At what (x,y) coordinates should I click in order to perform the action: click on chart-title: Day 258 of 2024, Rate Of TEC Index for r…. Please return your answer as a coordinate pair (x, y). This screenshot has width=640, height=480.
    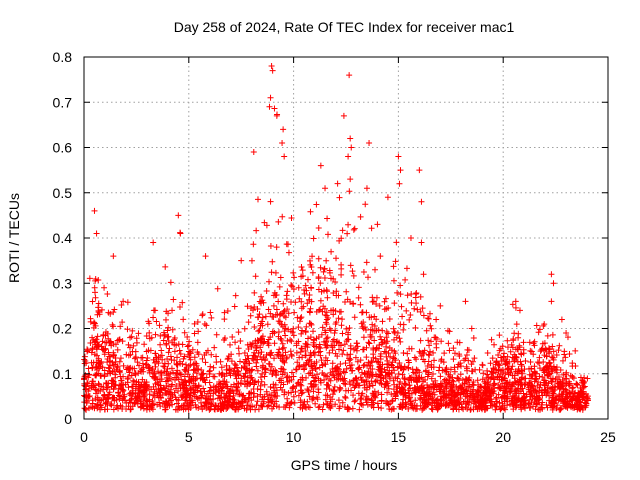
    Looking at the image, I should click on (344, 27).